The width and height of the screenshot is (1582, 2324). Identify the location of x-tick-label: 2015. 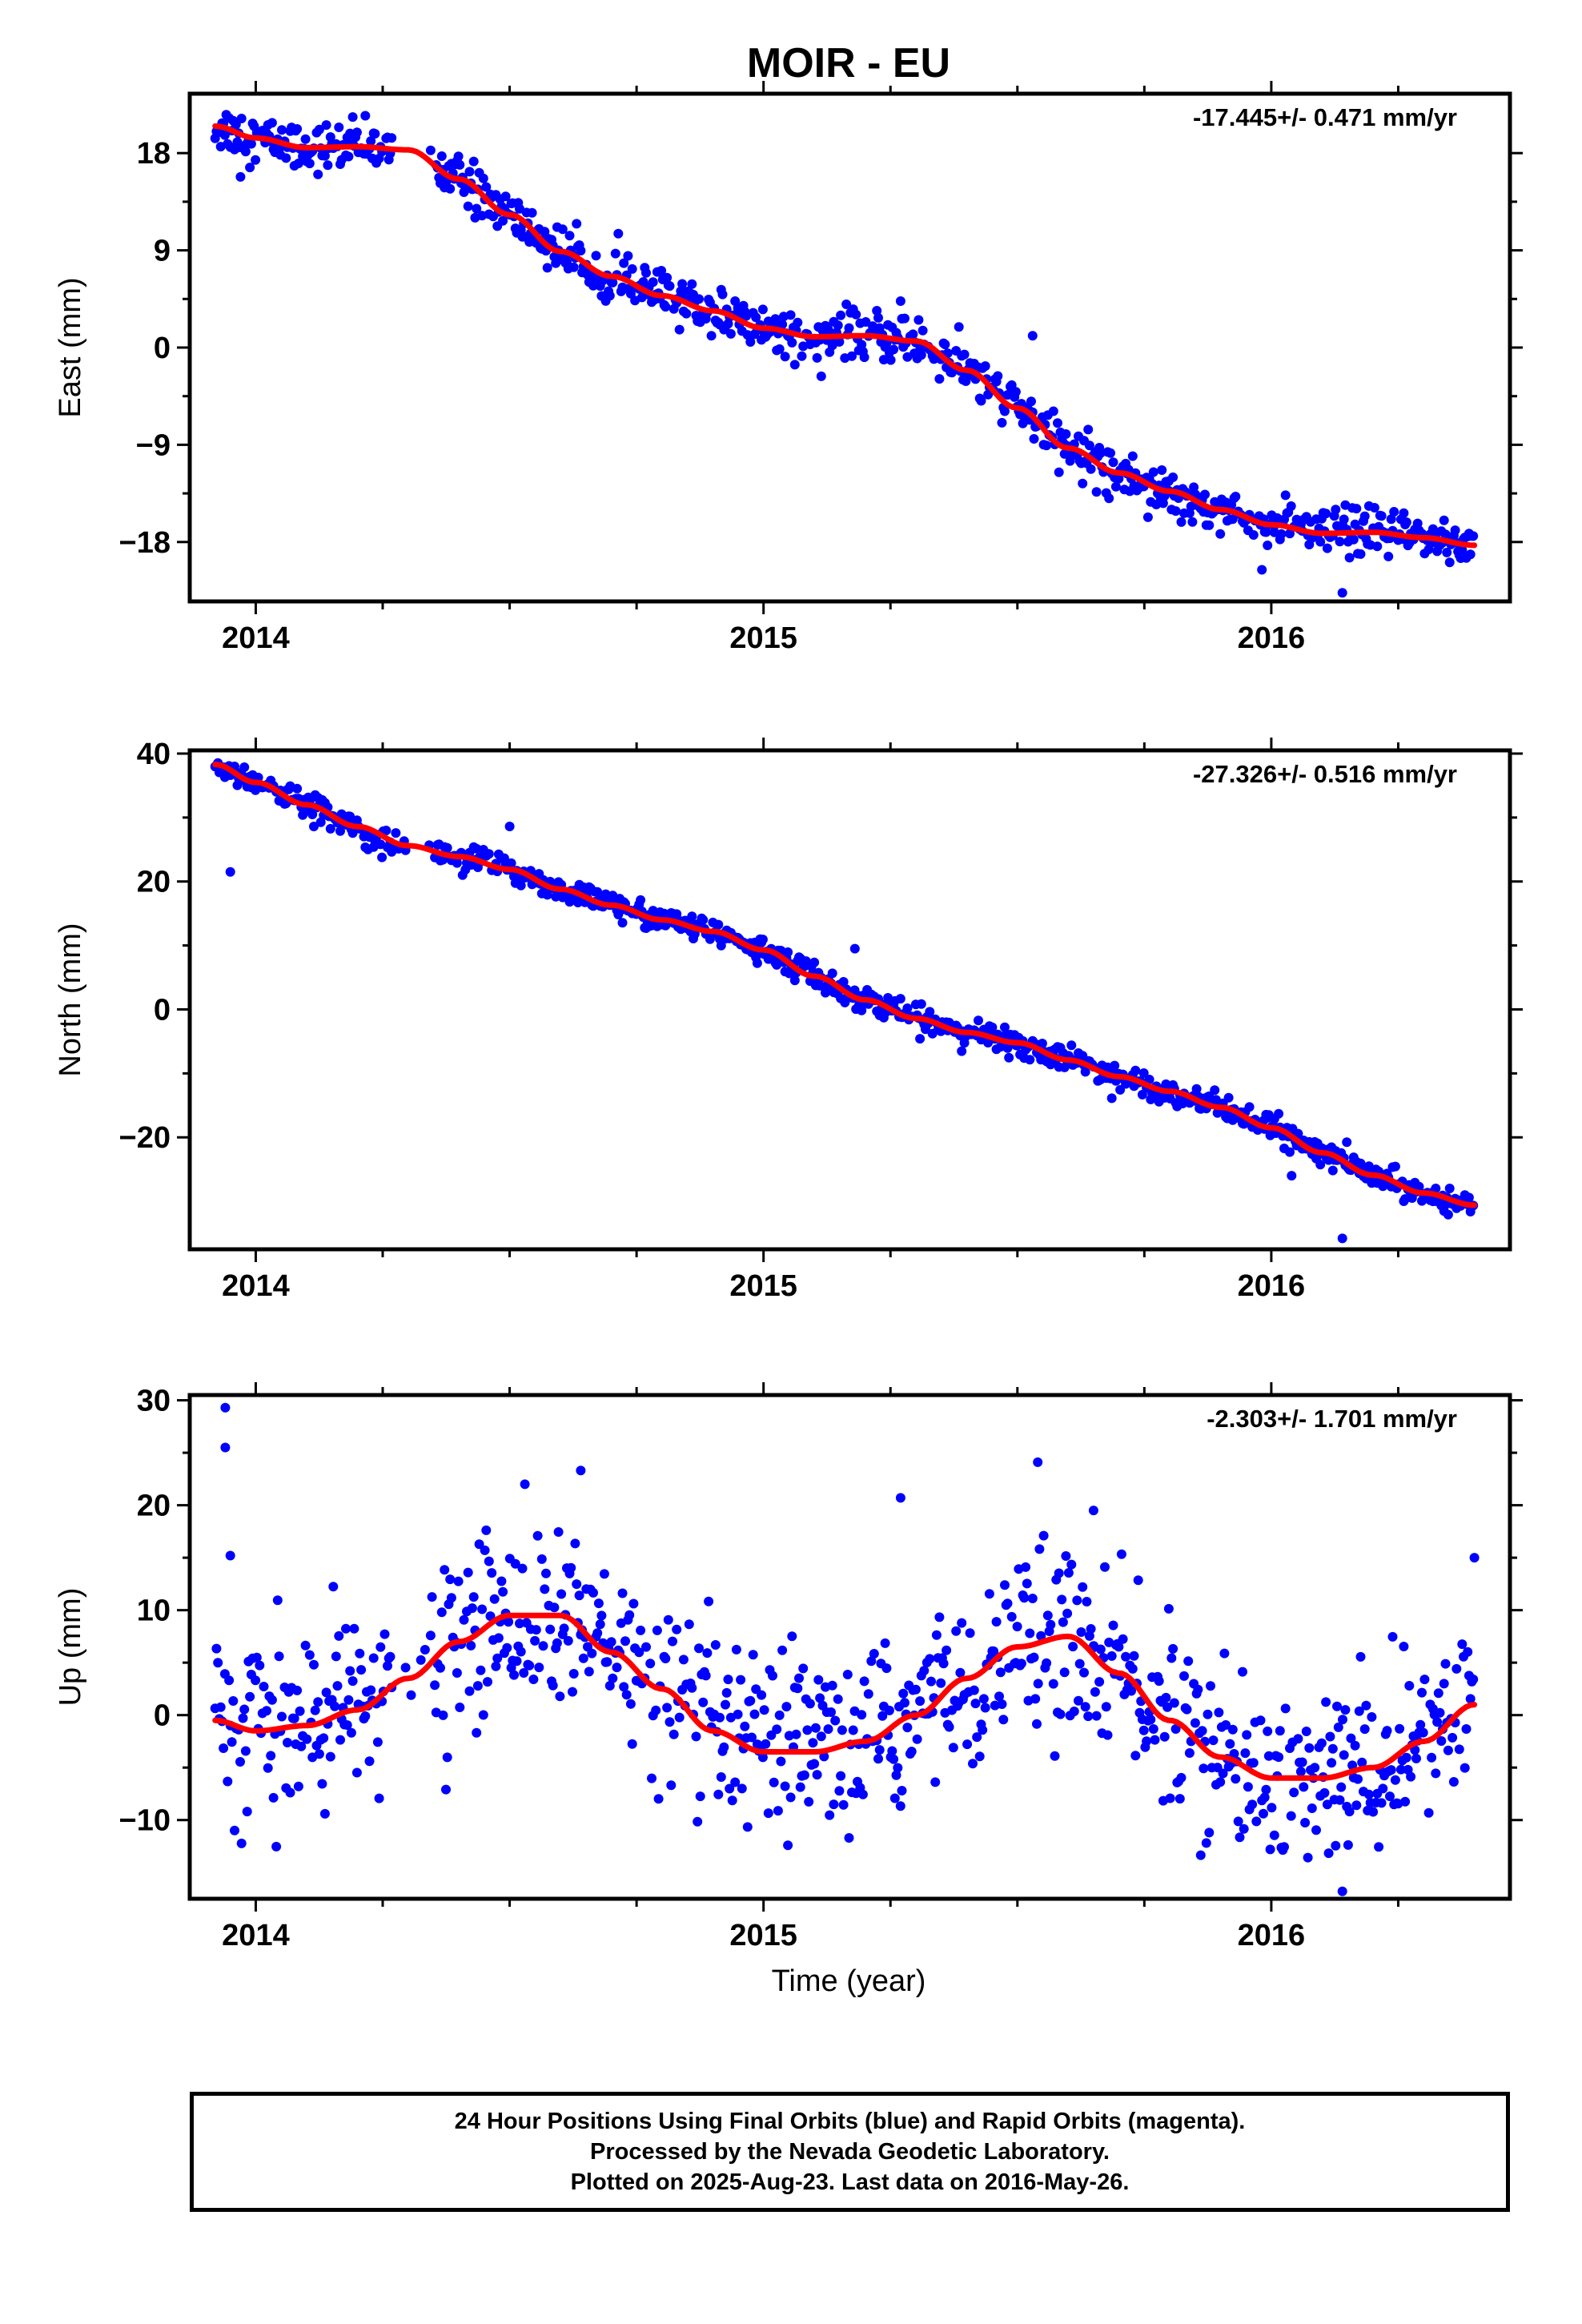
(763, 1936).